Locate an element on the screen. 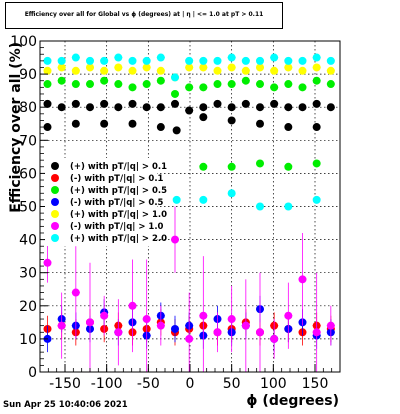 The width and height of the screenshot is (400, 414). y-tick-label: 50 is located at coordinates (28, 208).